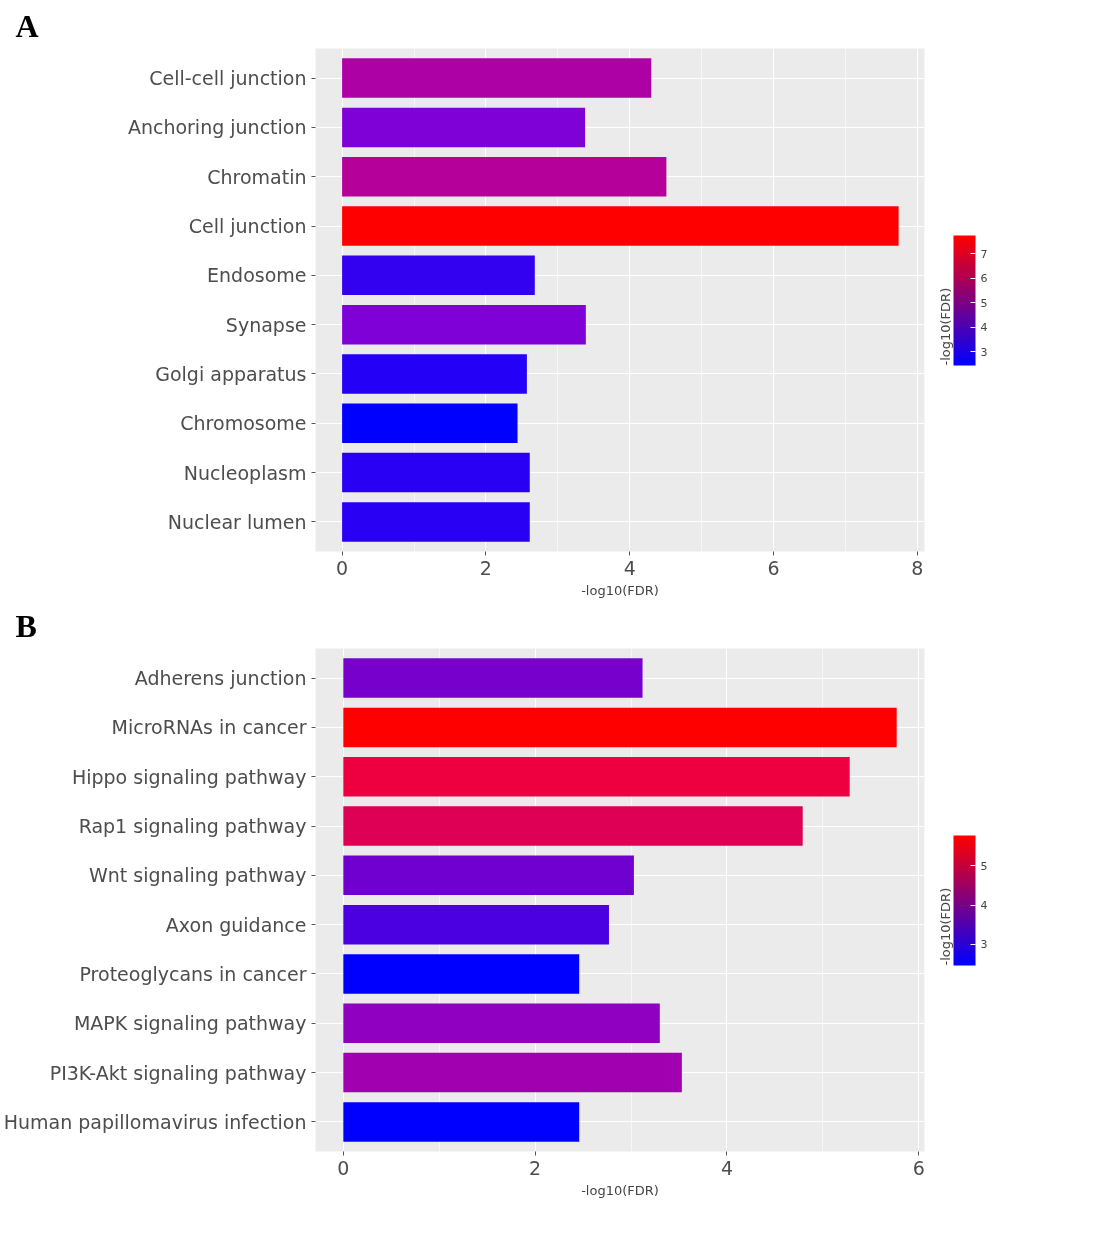 The height and width of the screenshot is (1234, 1115). What do you see at coordinates (178, 1072) in the screenshot?
I see `y-tick-label: PI3K-Akt signaling pathway` at bounding box center [178, 1072].